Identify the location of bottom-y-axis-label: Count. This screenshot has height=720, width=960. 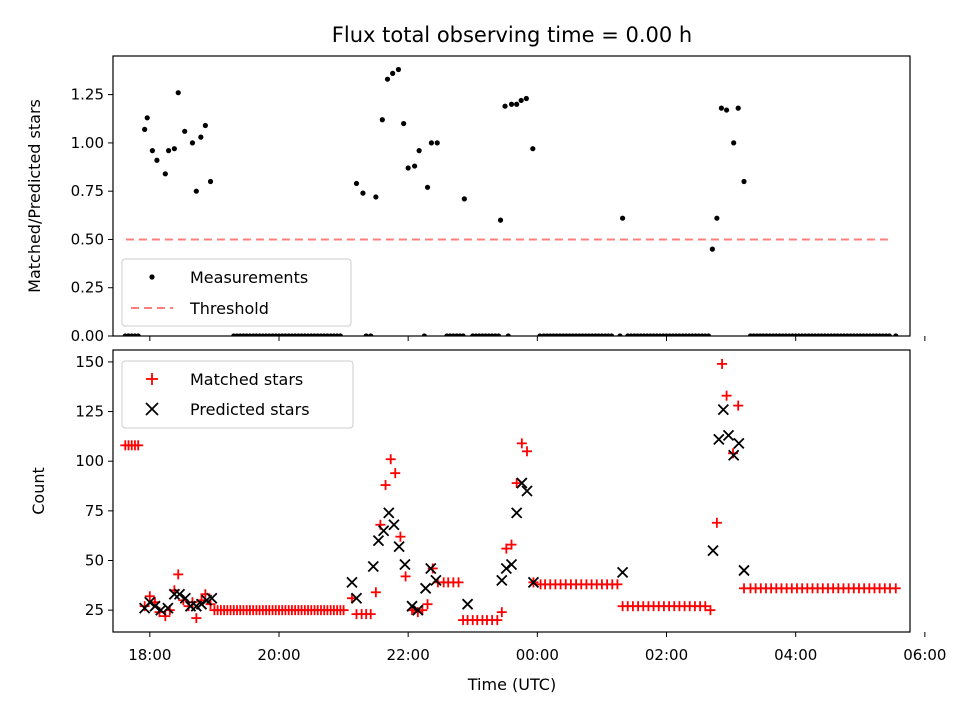
(38, 491).